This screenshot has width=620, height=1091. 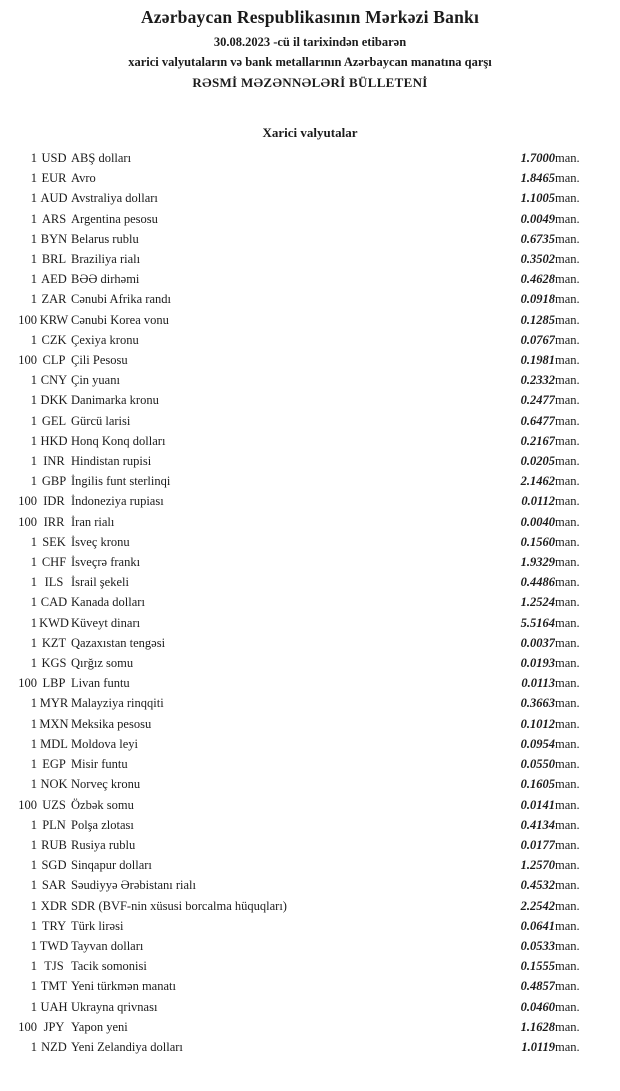 What do you see at coordinates (300, 380) in the screenshot?
I see `table-row: 1 CNY Çin yuanı 0.2332 man.` at bounding box center [300, 380].